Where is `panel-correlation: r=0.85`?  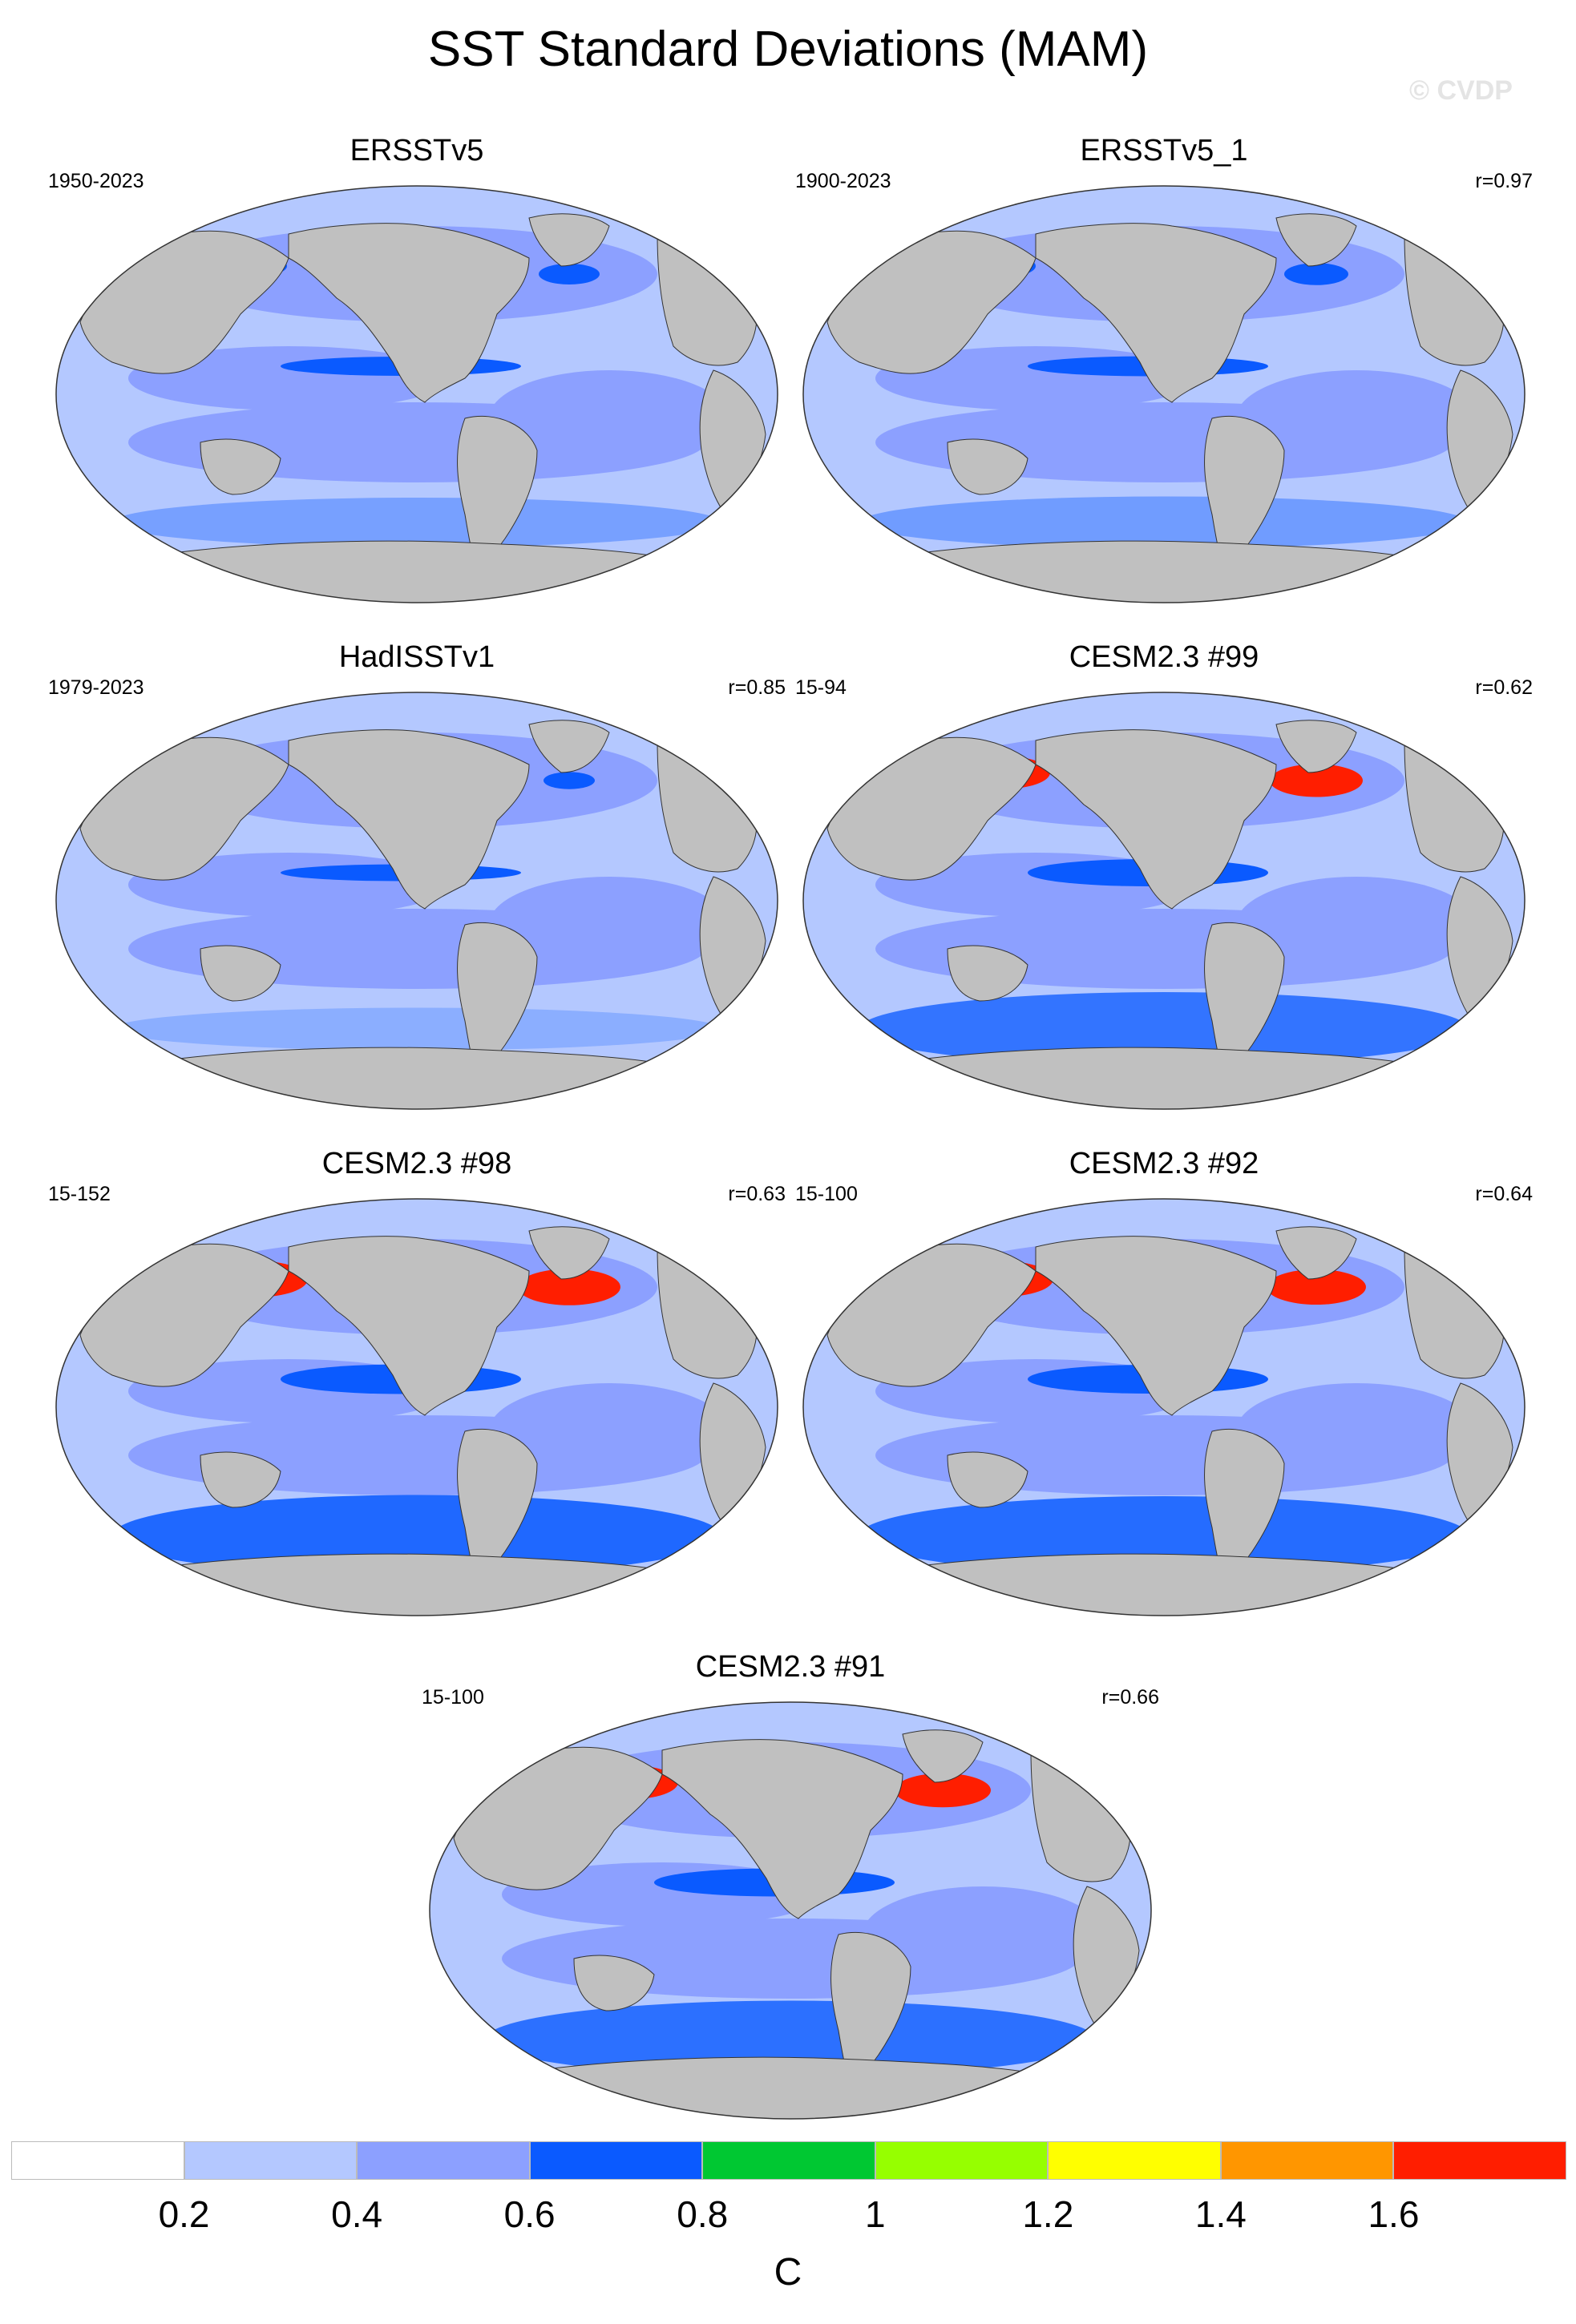 panel-correlation: r=0.85 is located at coordinates (757, 687).